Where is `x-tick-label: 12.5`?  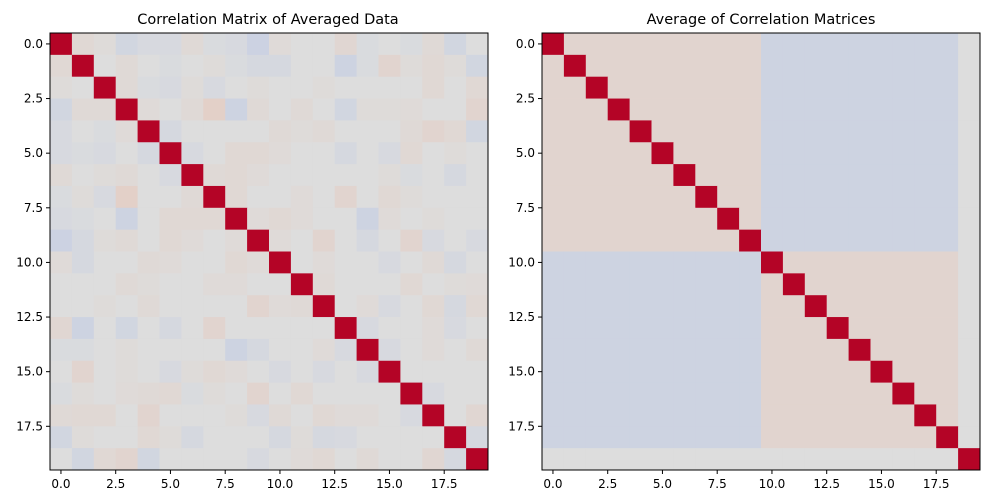
x-tick-label: 12.5 is located at coordinates (826, 484).